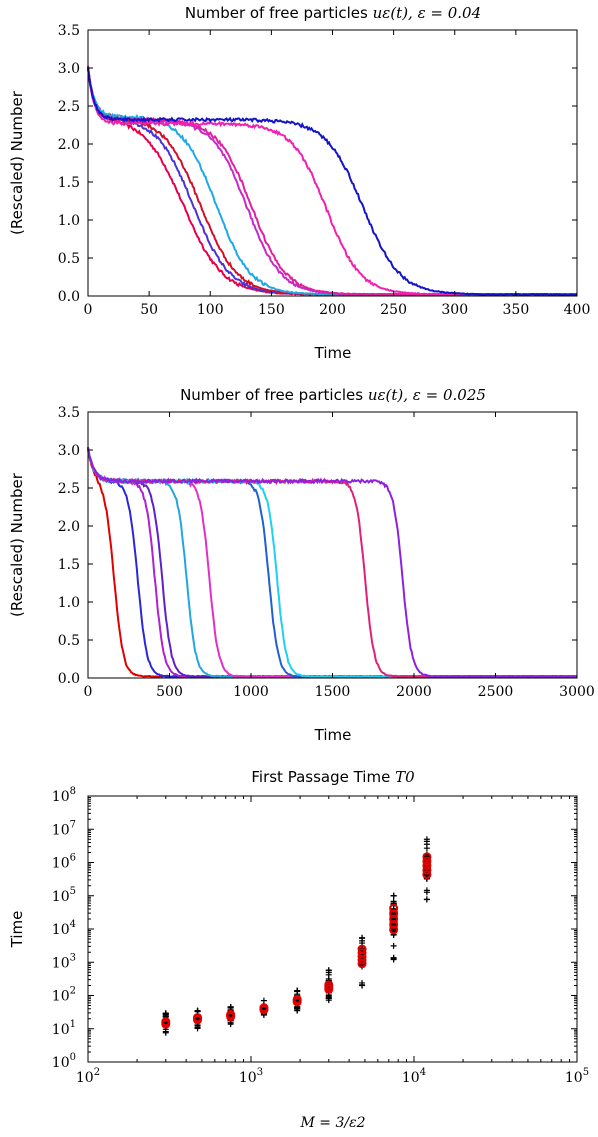  What do you see at coordinates (64, 1061) in the screenshot?
I see `y-tick-label: 10⁰` at bounding box center [64, 1061].